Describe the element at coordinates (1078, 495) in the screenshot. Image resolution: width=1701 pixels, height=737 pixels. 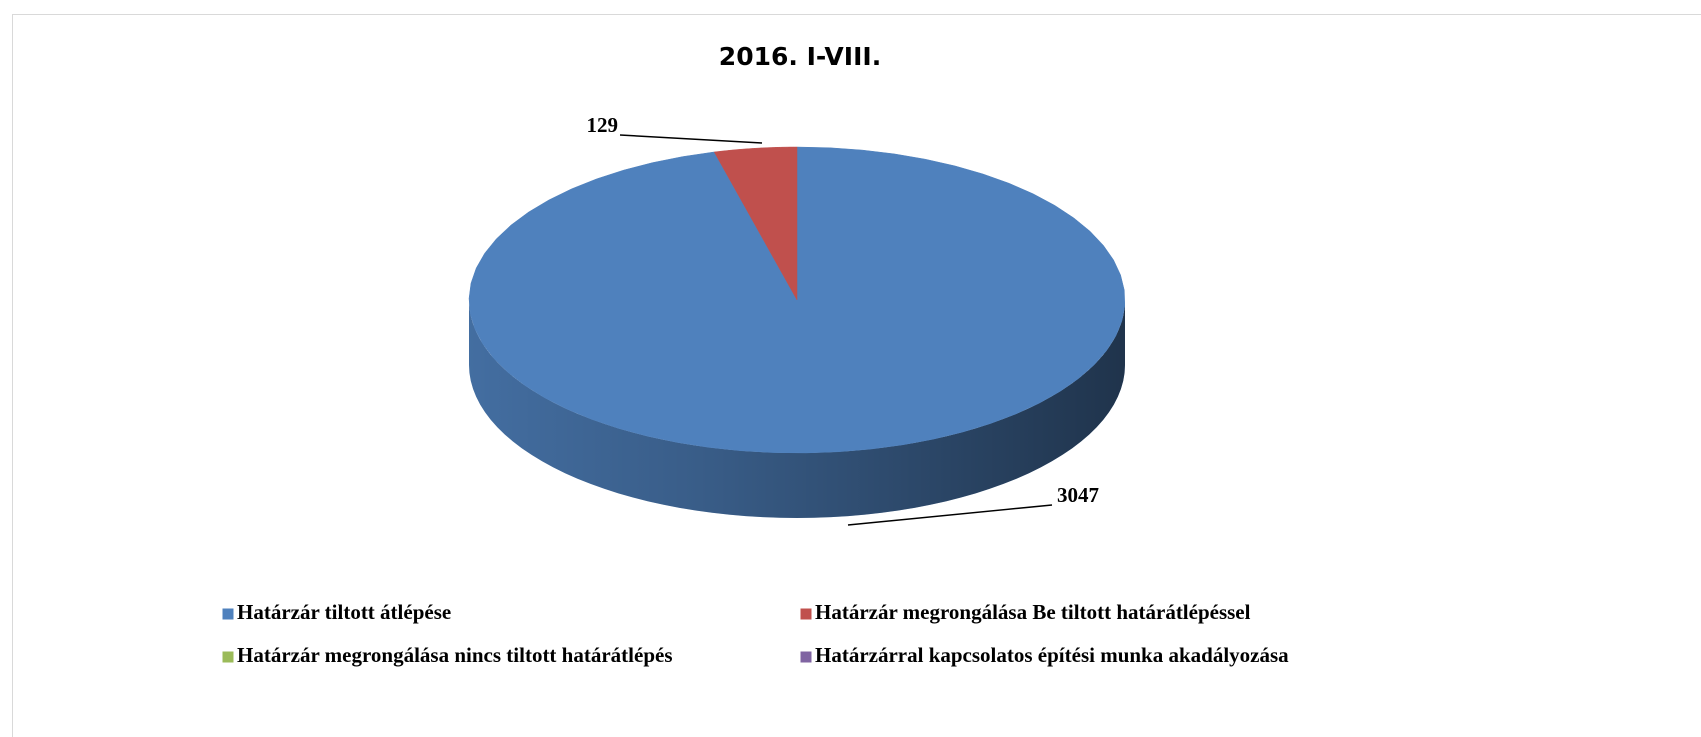
I see `data-label: 3047` at that location.